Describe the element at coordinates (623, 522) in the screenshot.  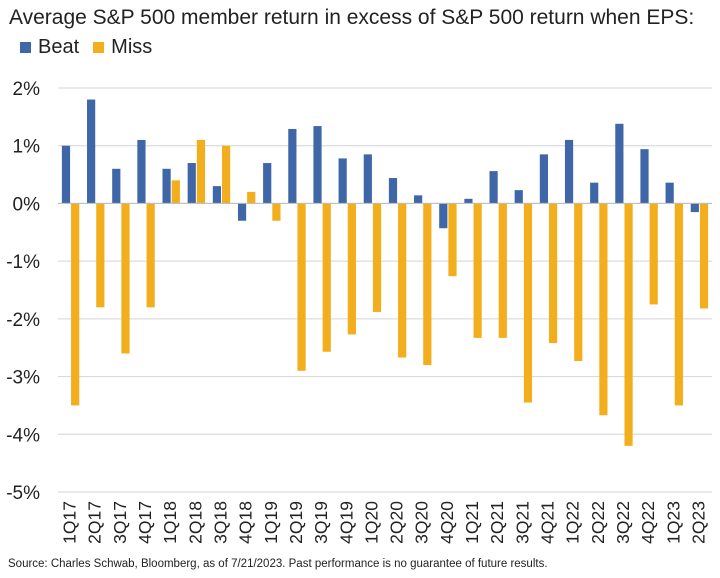
I see `x-tick-label: 3Q22` at that location.